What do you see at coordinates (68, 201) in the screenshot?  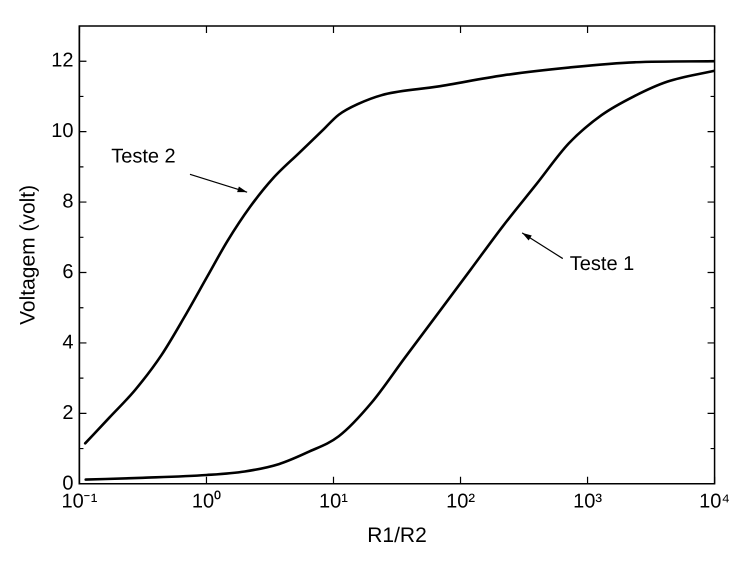 I see `y-tick-label: 8` at bounding box center [68, 201].